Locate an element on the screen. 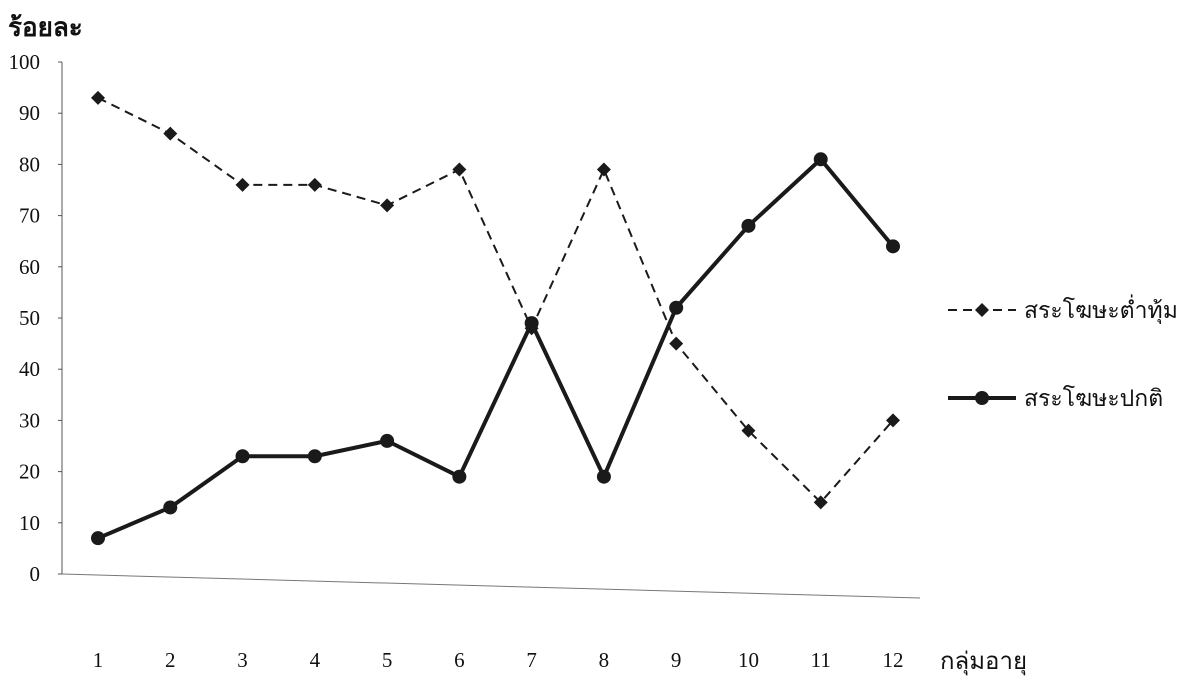 The width and height of the screenshot is (1179, 683). y-tick-label: 10 is located at coordinates (29, 523).